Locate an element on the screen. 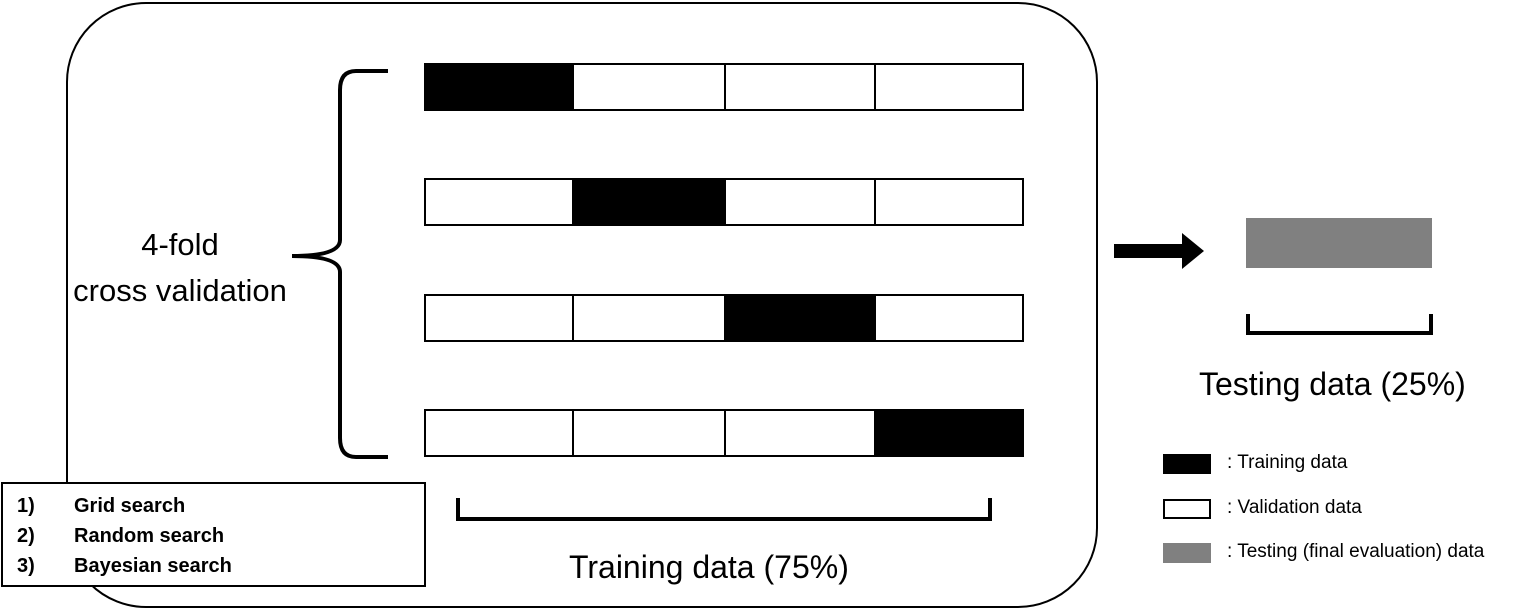 This screenshot has height=614, width=1537. cv-label-line1: 4-fold is located at coordinates (180, 244).